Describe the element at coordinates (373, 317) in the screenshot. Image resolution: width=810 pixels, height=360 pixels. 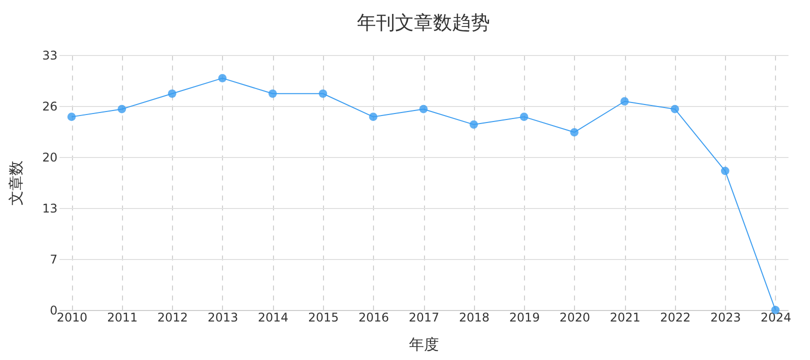
I see `x-tick-label: 2016` at that location.